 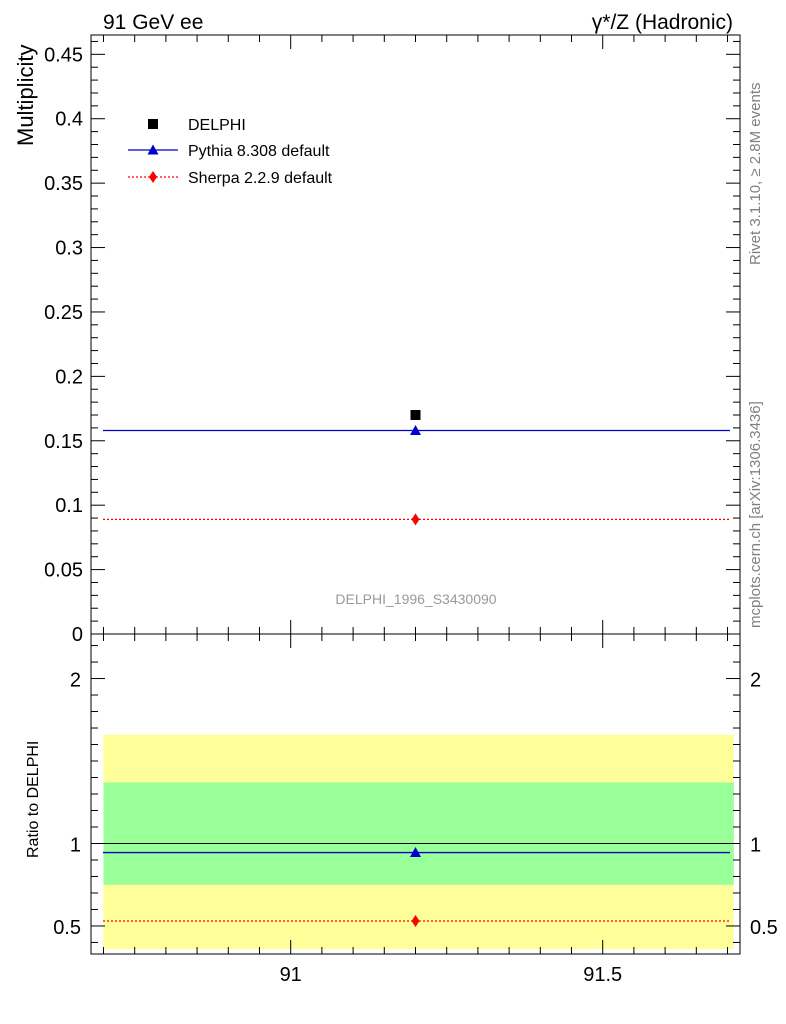 What do you see at coordinates (69, 377) in the screenshot?
I see `main-y-tick-label: 0.2` at bounding box center [69, 377].